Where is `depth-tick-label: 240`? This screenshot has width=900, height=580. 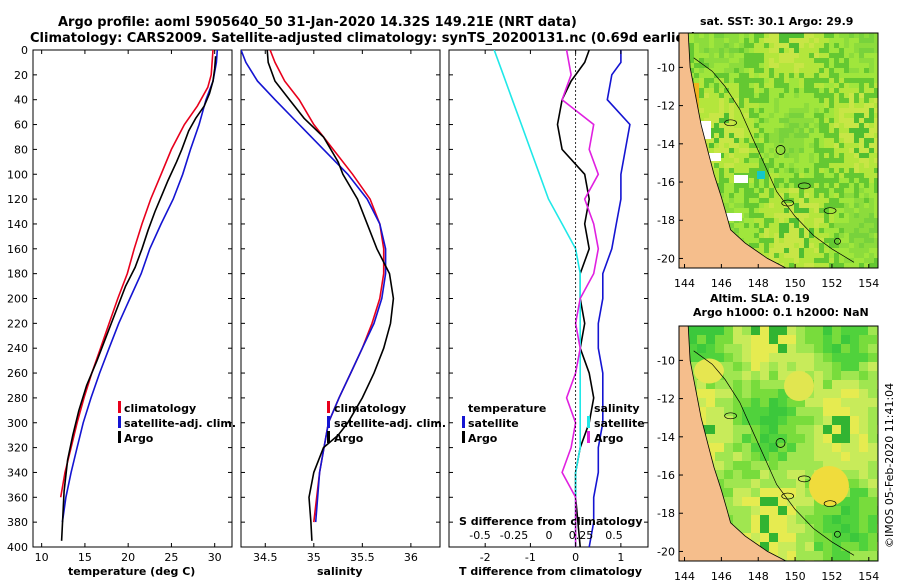 depth-tick-label: 240 is located at coordinates (17, 348).